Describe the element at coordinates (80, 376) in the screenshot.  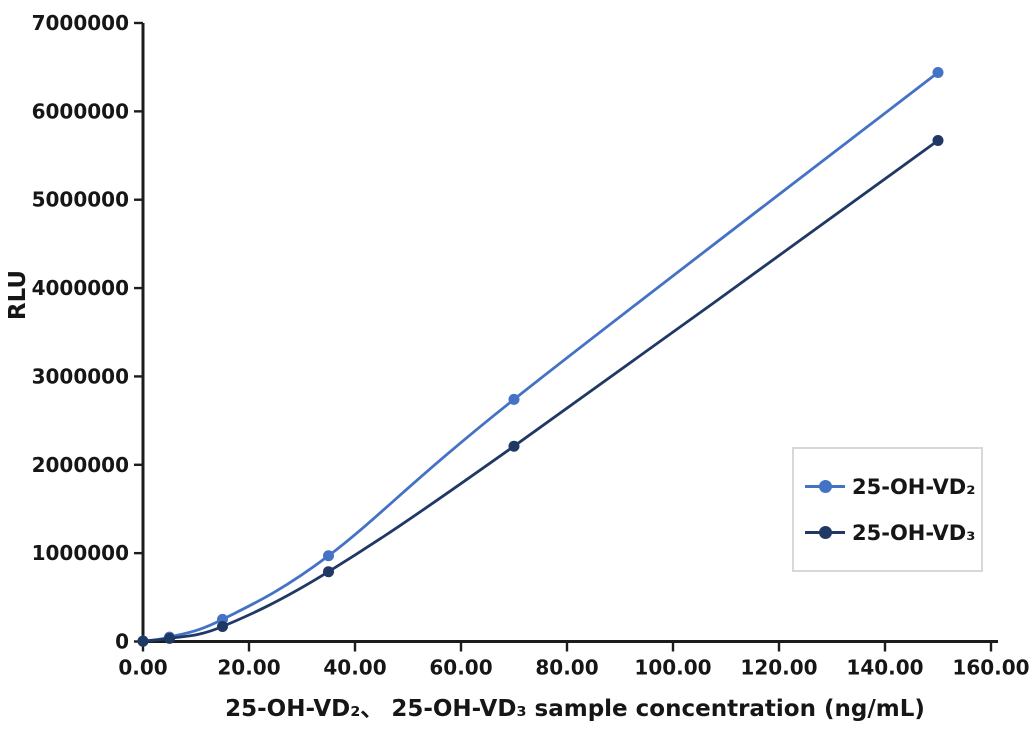
I see `y-tick-label: 3000000` at that location.